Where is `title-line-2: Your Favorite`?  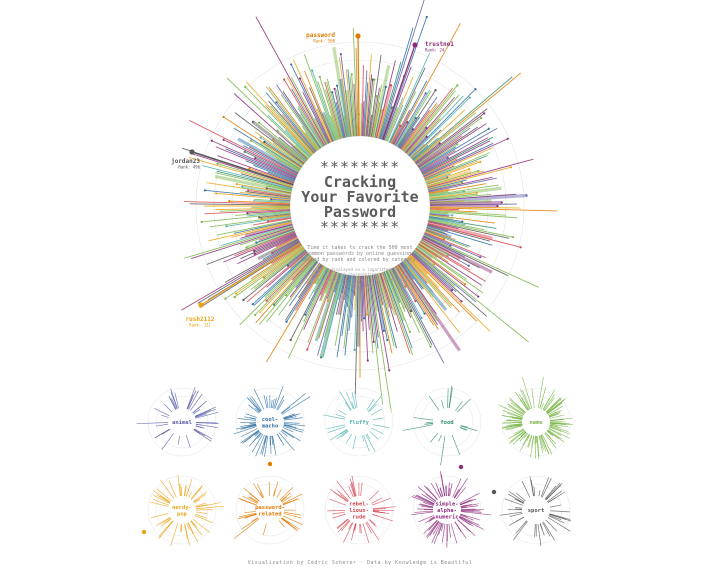
title-line-2: Your Favorite is located at coordinates (360, 197).